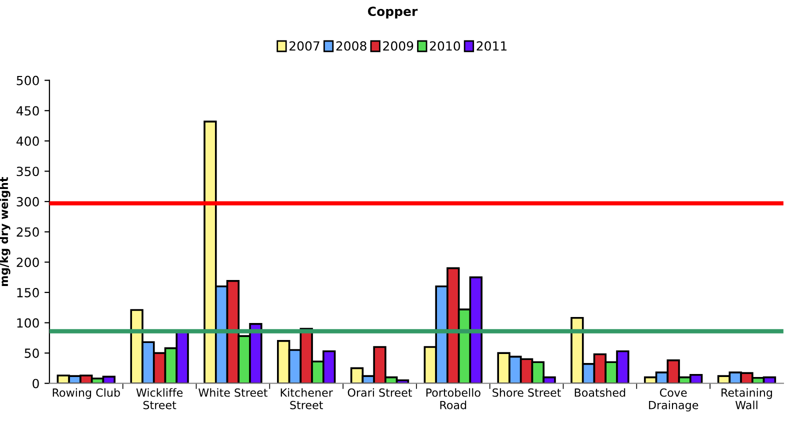  Describe the element at coordinates (31, 353) in the screenshot. I see `y-tick-label: 50` at that location.